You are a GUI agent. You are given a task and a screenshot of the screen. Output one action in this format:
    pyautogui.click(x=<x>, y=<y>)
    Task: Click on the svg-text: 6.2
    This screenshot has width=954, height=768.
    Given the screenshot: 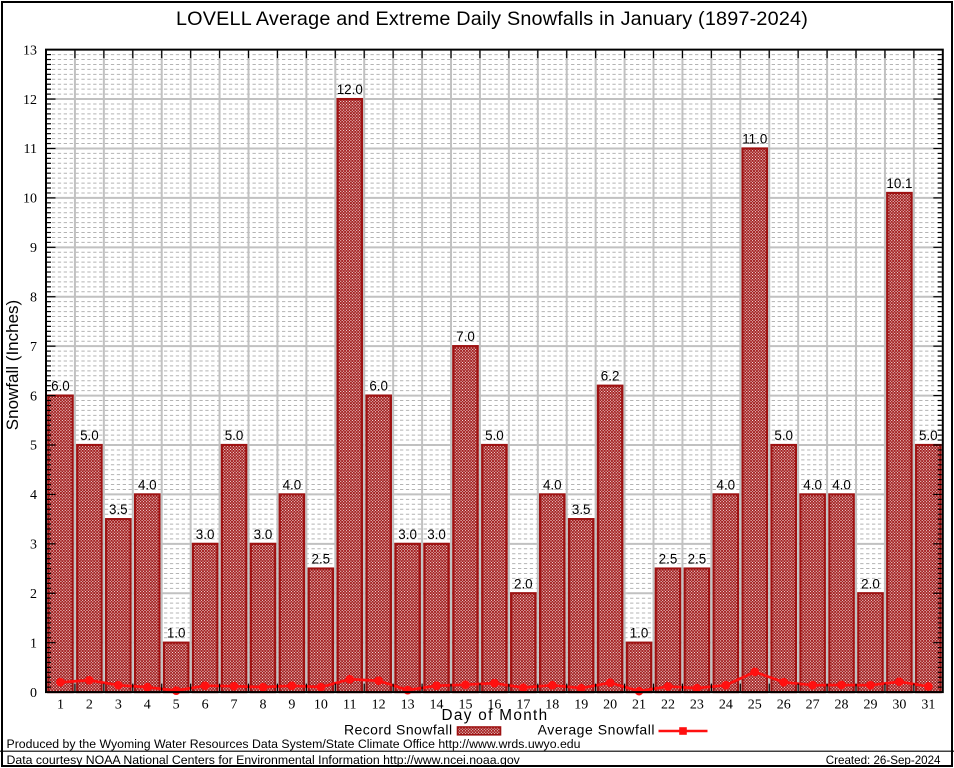 What is the action you would take?
    pyautogui.click(x=610, y=376)
    